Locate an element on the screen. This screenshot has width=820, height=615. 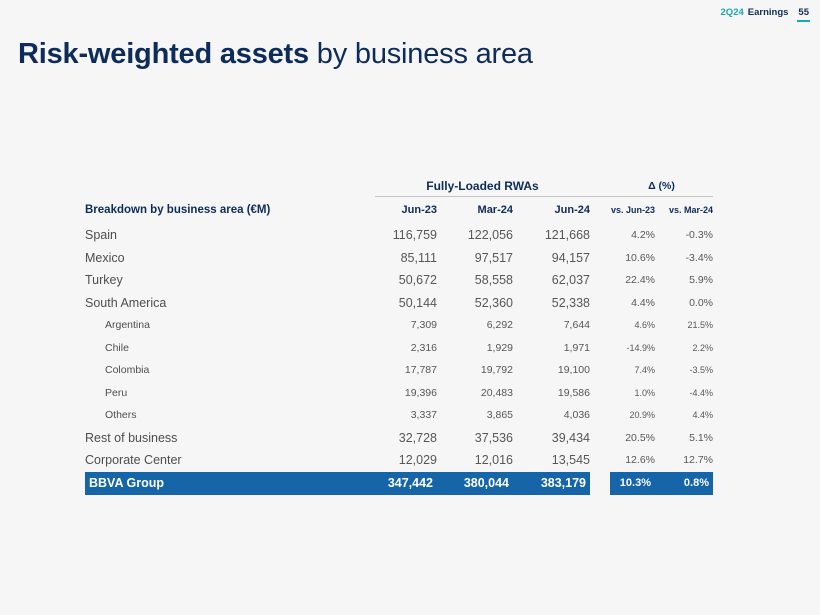
cell-mar-24: 58,558 is located at coordinates (493, 280).